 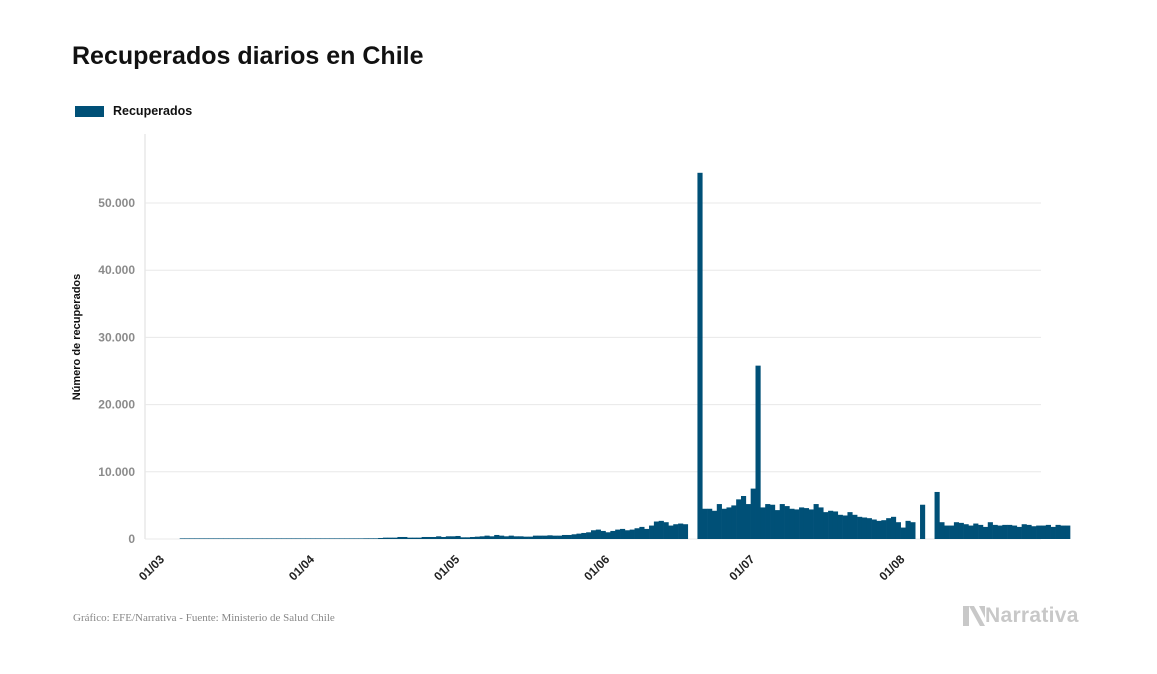 What do you see at coordinates (741, 567) in the screenshot?
I see `x-tick-label: 01/07` at bounding box center [741, 567].